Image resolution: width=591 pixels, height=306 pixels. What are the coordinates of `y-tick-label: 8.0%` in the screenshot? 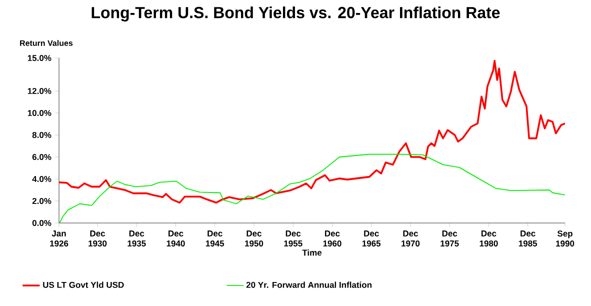 It's located at (42, 135).